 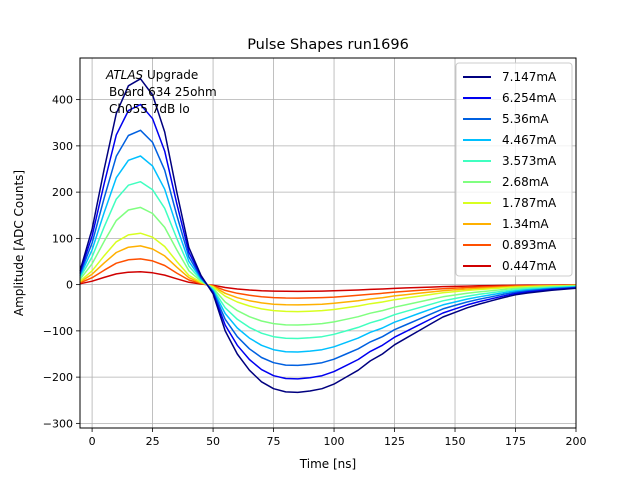 What do you see at coordinates (153, 441) in the screenshot?
I see `x-tick-label: 25` at bounding box center [153, 441].